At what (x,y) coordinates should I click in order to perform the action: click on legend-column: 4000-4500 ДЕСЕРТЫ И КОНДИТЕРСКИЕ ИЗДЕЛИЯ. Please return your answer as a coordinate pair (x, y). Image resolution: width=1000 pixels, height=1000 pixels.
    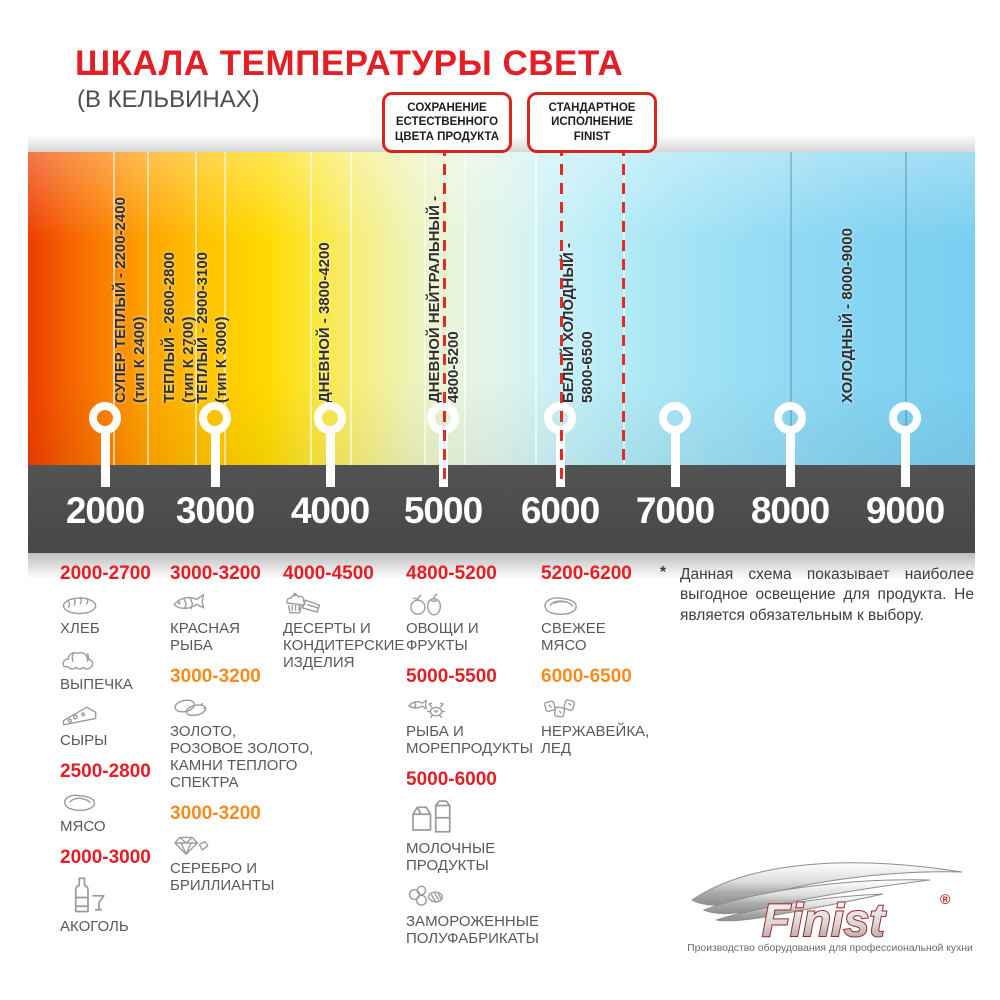
    Looking at the image, I should click on (344, 623).